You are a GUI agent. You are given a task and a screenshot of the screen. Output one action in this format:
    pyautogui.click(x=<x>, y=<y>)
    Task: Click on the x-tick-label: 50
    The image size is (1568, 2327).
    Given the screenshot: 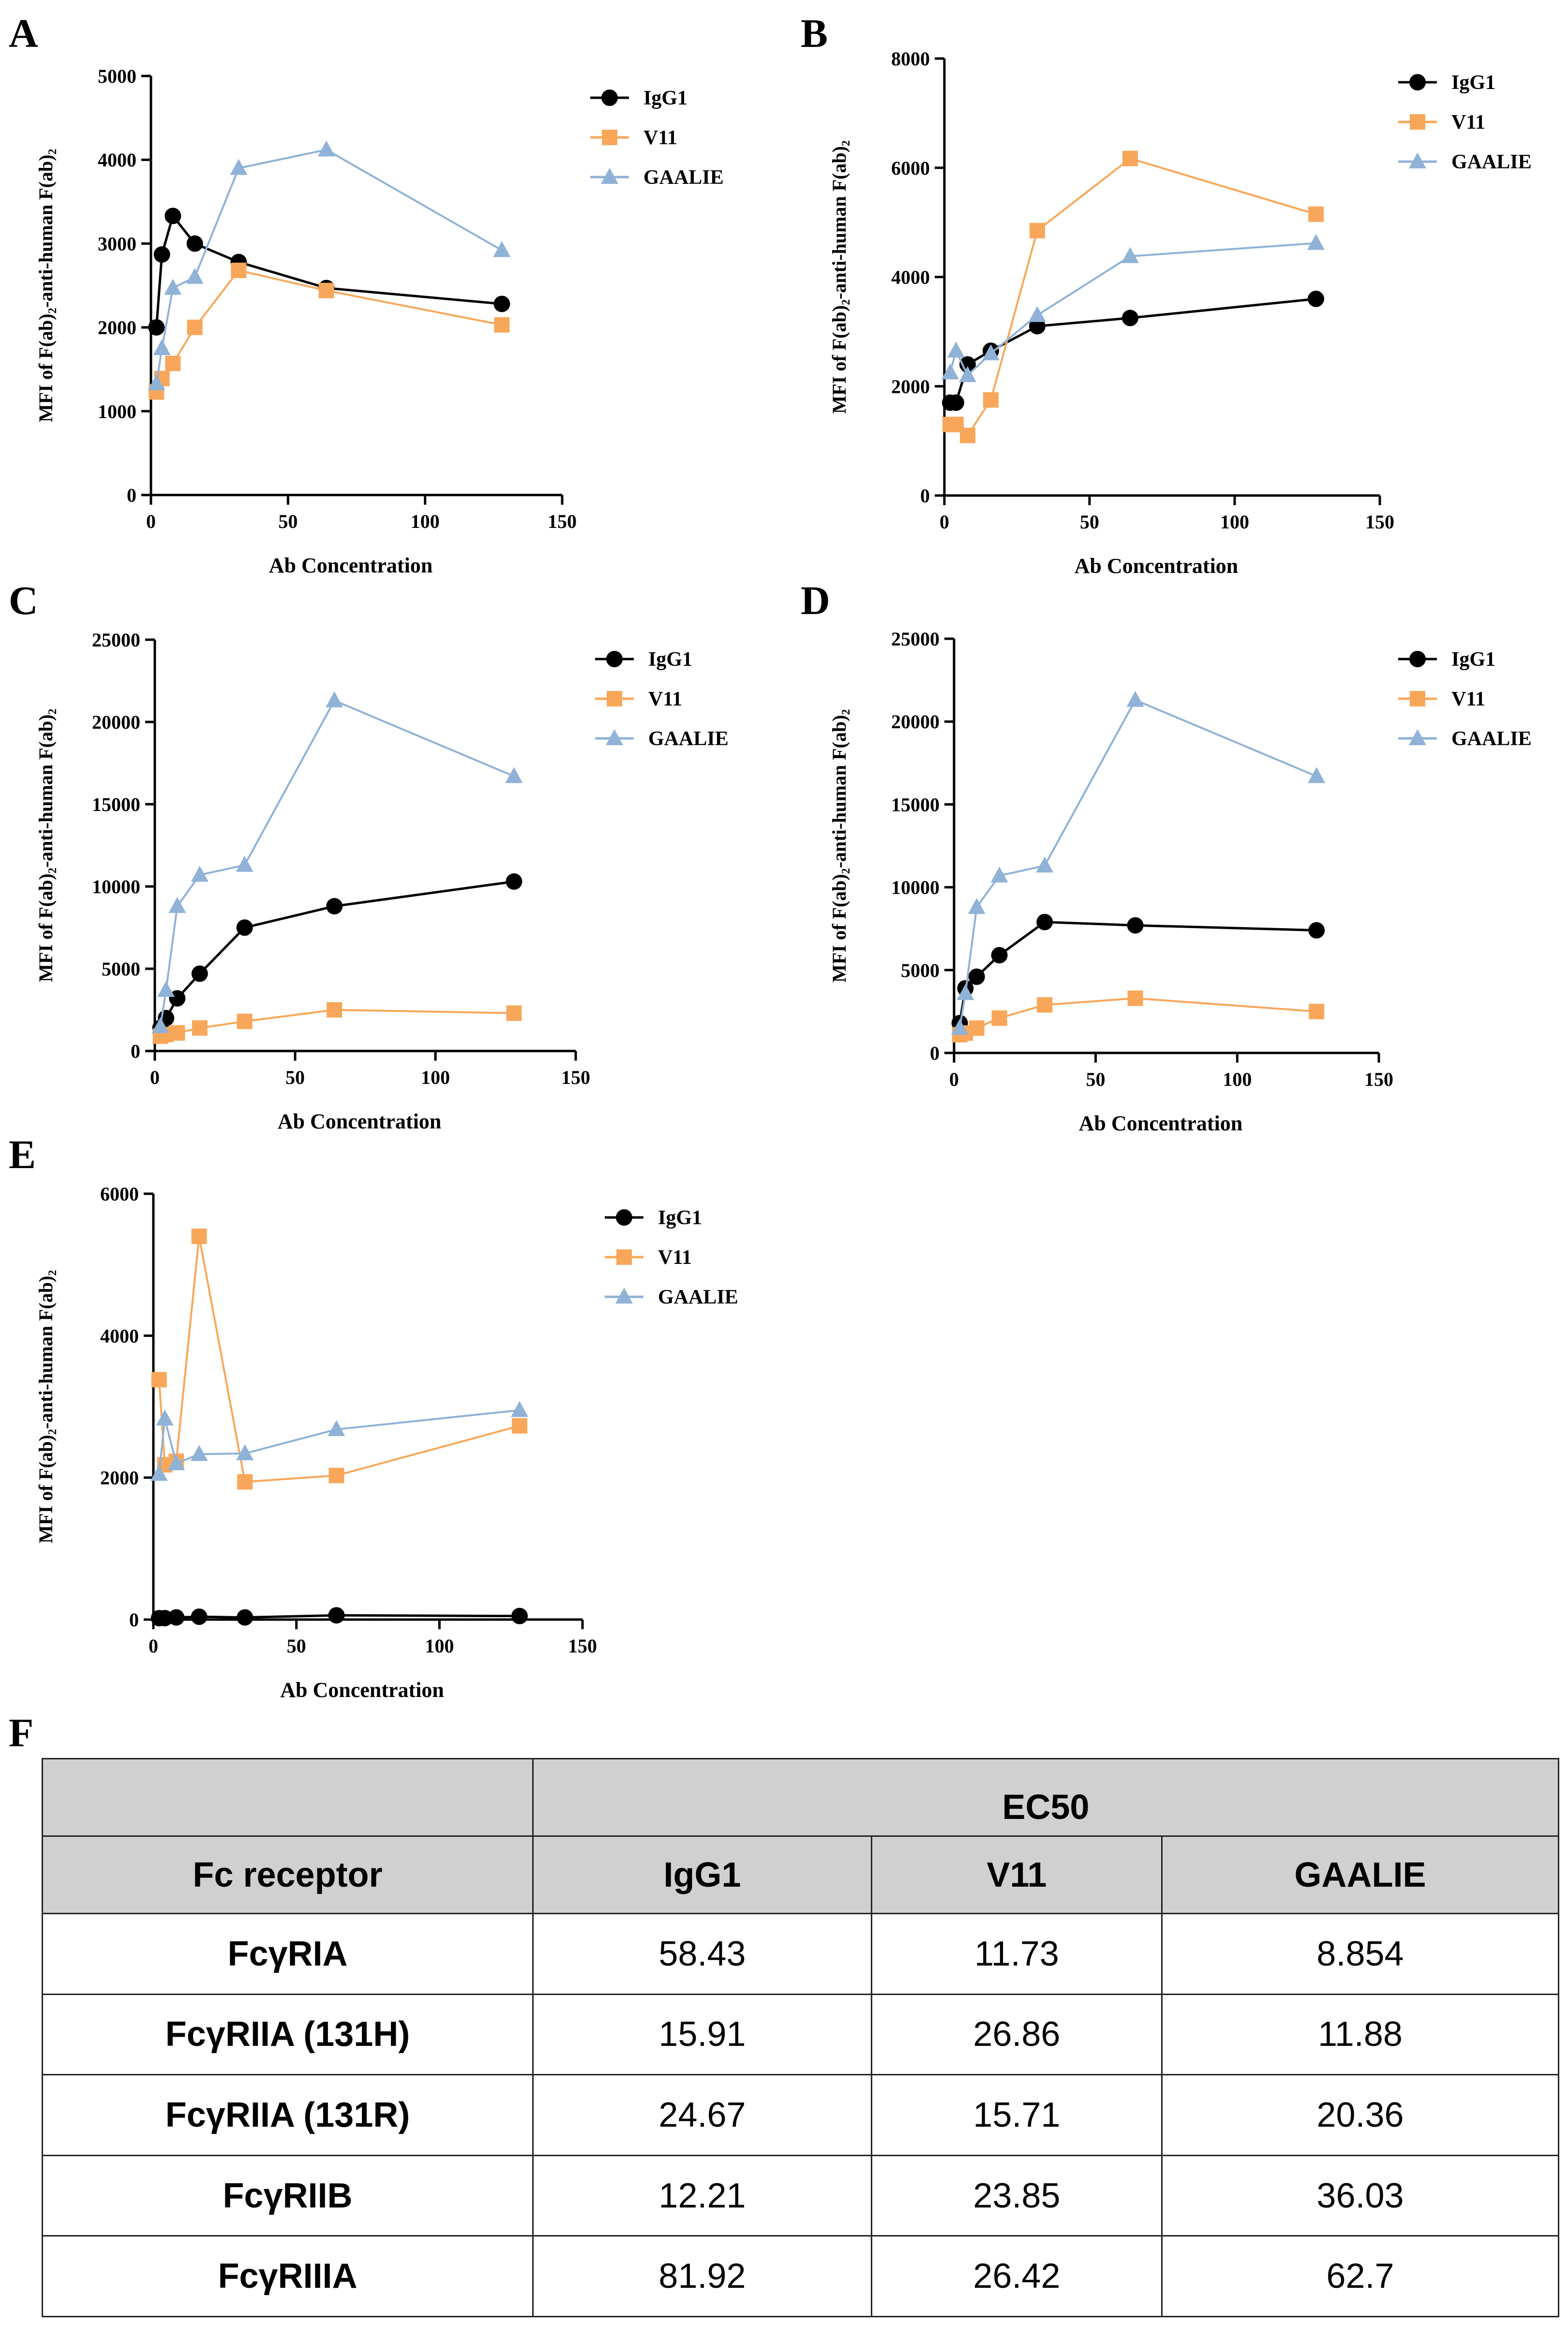 What is the action you would take?
    pyautogui.click(x=296, y=1646)
    